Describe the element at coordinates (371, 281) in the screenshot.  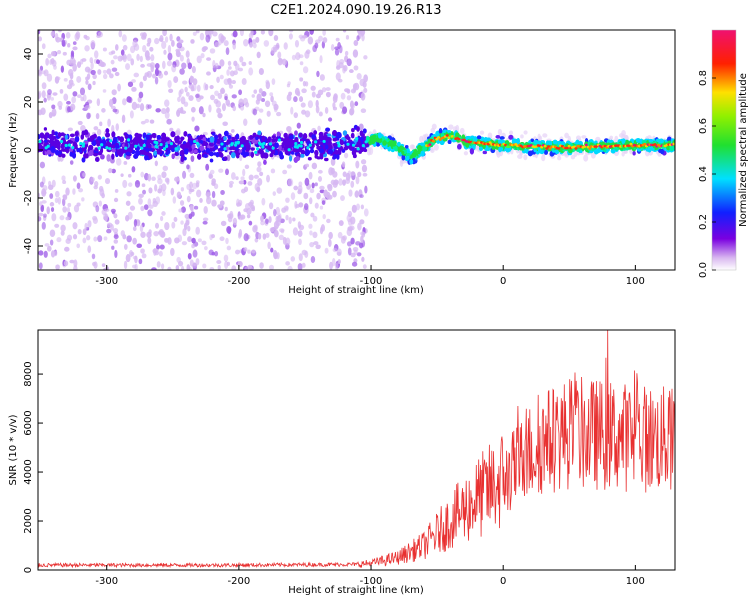
I see `x-tick-label: -100` at that location.